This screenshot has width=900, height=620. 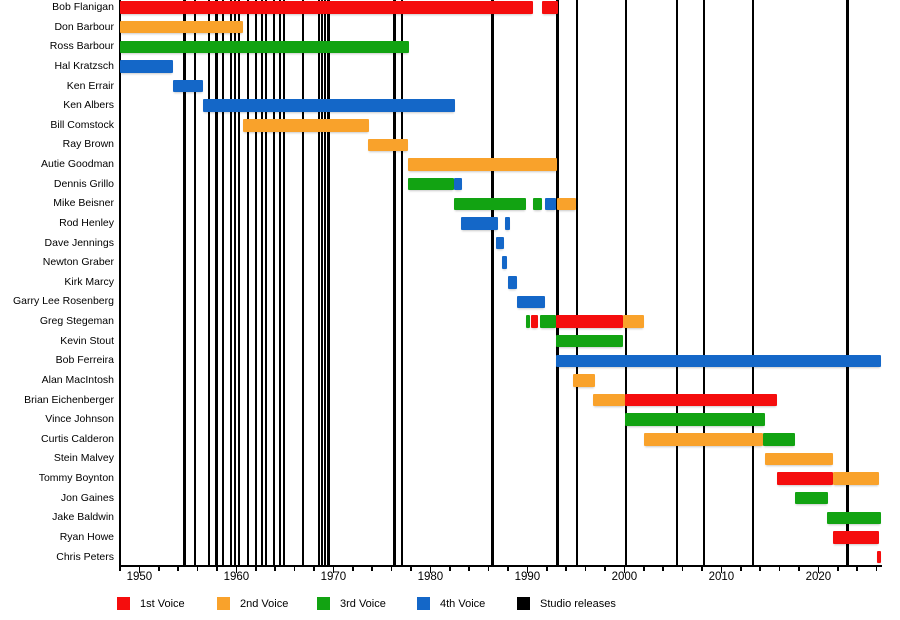 I want to click on member-label: Jake Baldwin, so click(x=83, y=517).